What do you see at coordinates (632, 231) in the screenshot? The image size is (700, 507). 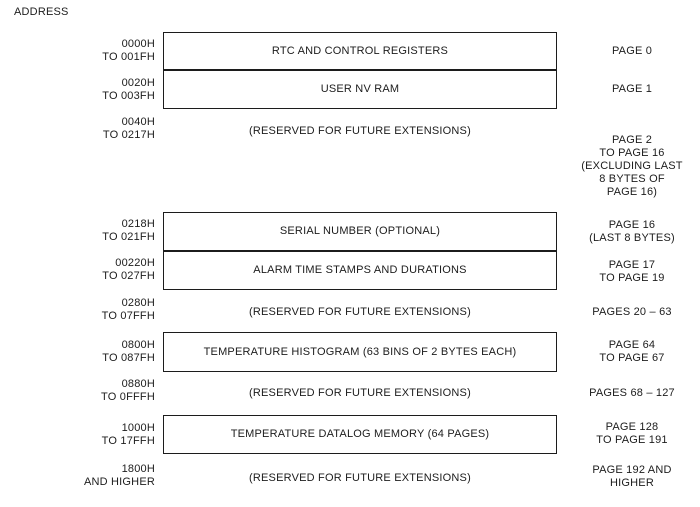 I see `page-label: PAGE 16 (LAST 8 BYTES)` at bounding box center [632, 231].